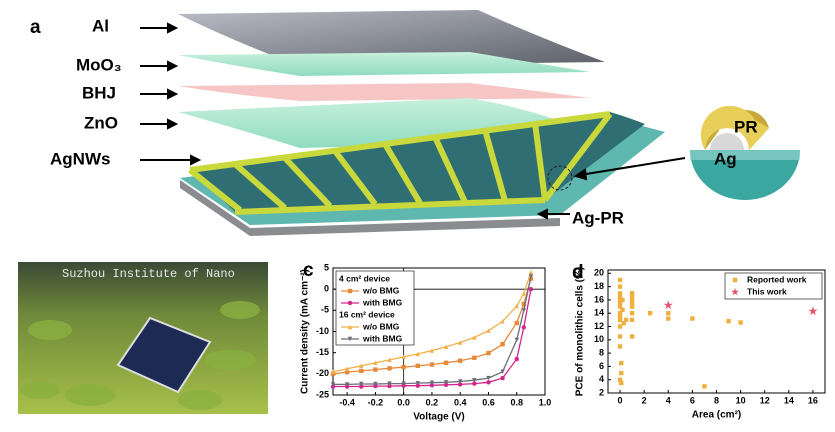  Describe the element at coordinates (99, 92) in the screenshot. I see `layer-label: BHJ` at that location.